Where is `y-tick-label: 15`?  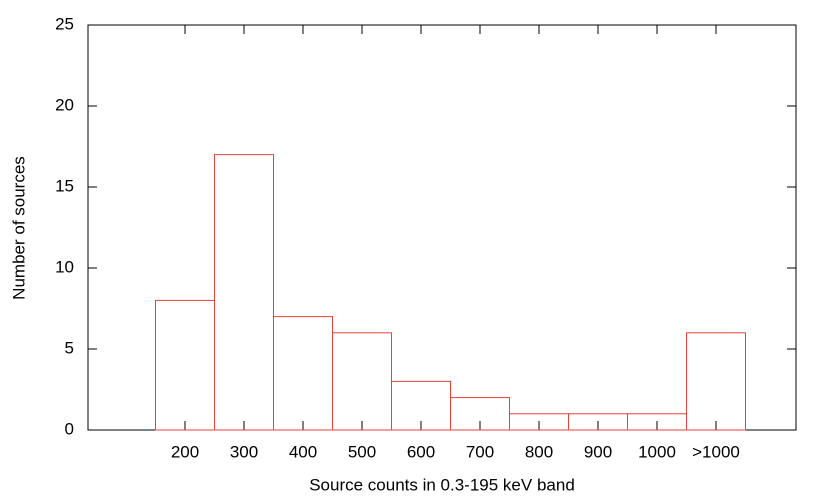 y-tick-label: 15 is located at coordinates (64, 185).